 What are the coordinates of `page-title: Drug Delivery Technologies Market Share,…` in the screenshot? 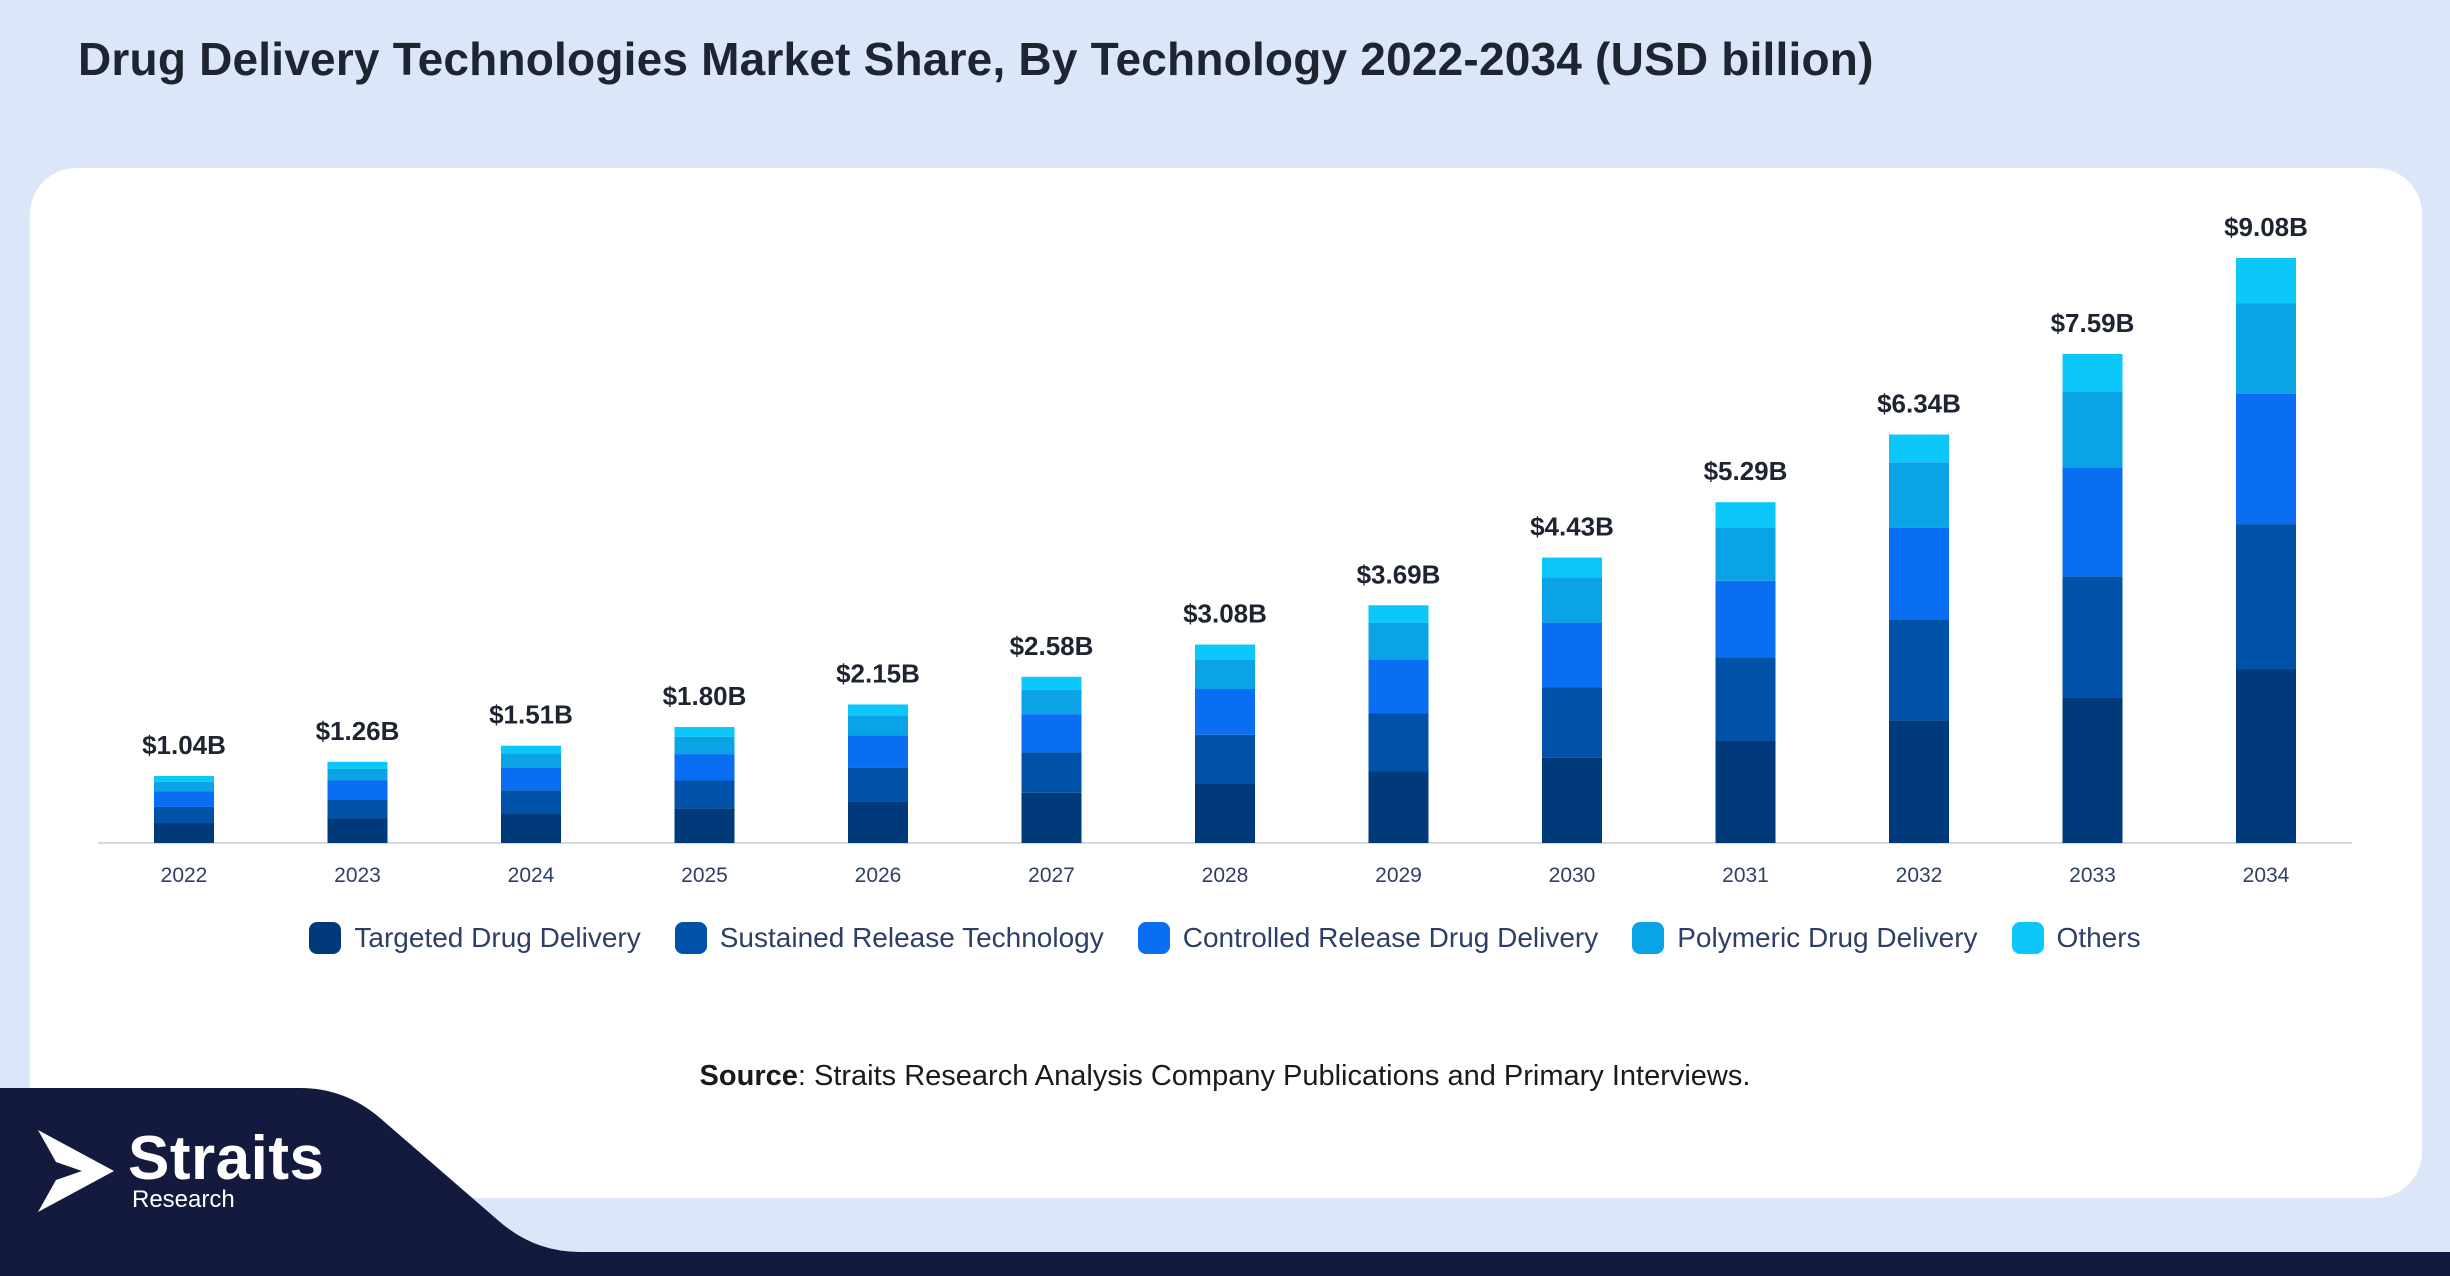 It's located at (976, 59).